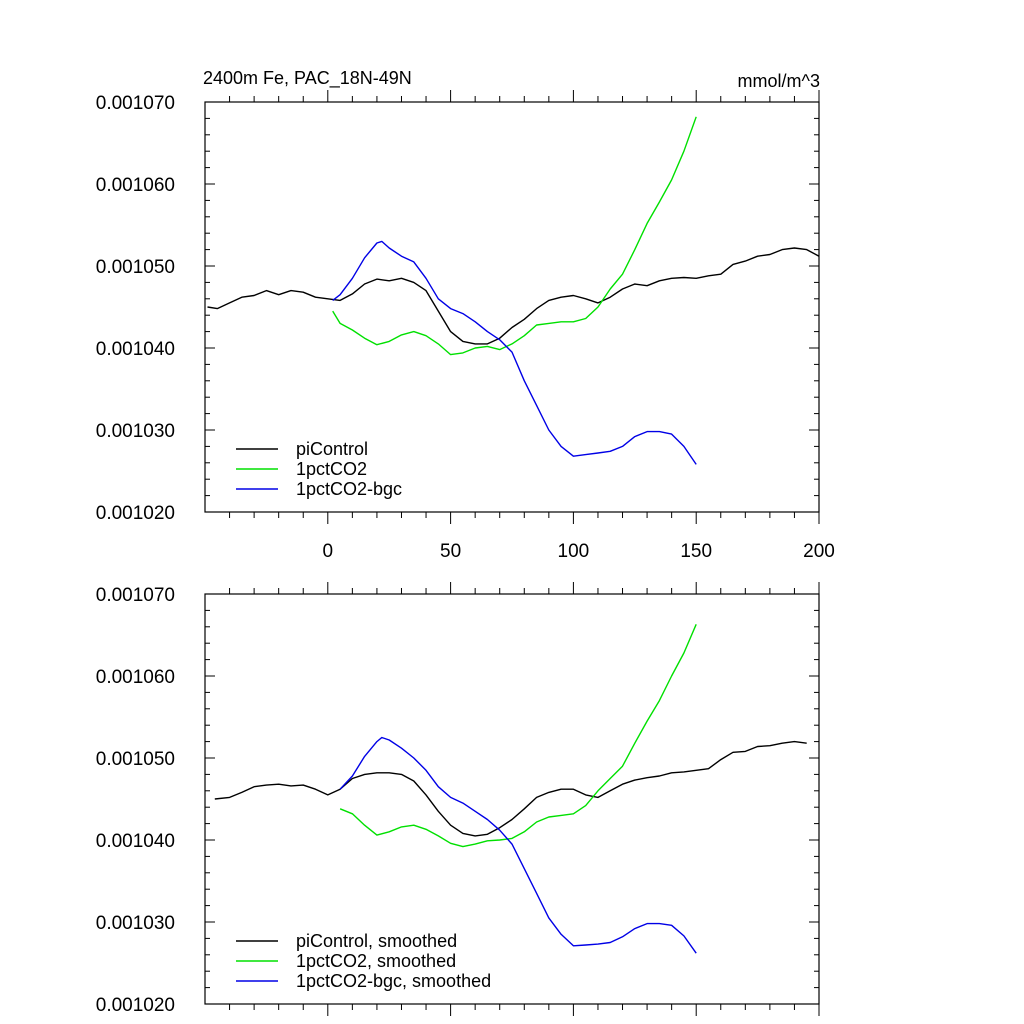 The width and height of the screenshot is (1024, 1024). Describe the element at coordinates (450, 551) in the screenshot. I see `x-tick-label: 50` at that location.